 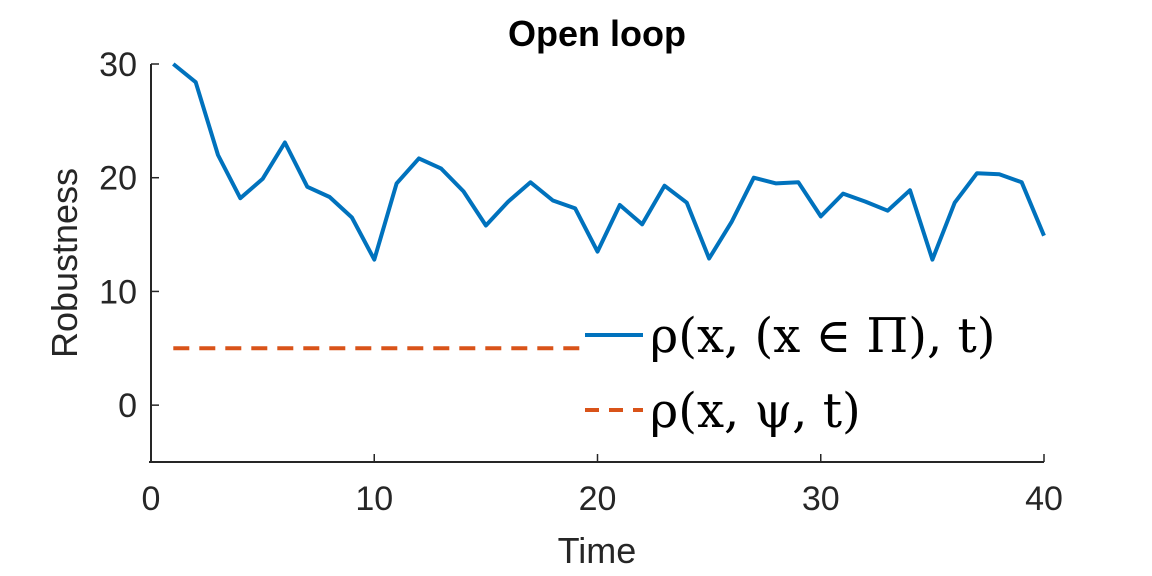 What do you see at coordinates (374, 499) in the screenshot?
I see `x-tick-label: 10` at bounding box center [374, 499].